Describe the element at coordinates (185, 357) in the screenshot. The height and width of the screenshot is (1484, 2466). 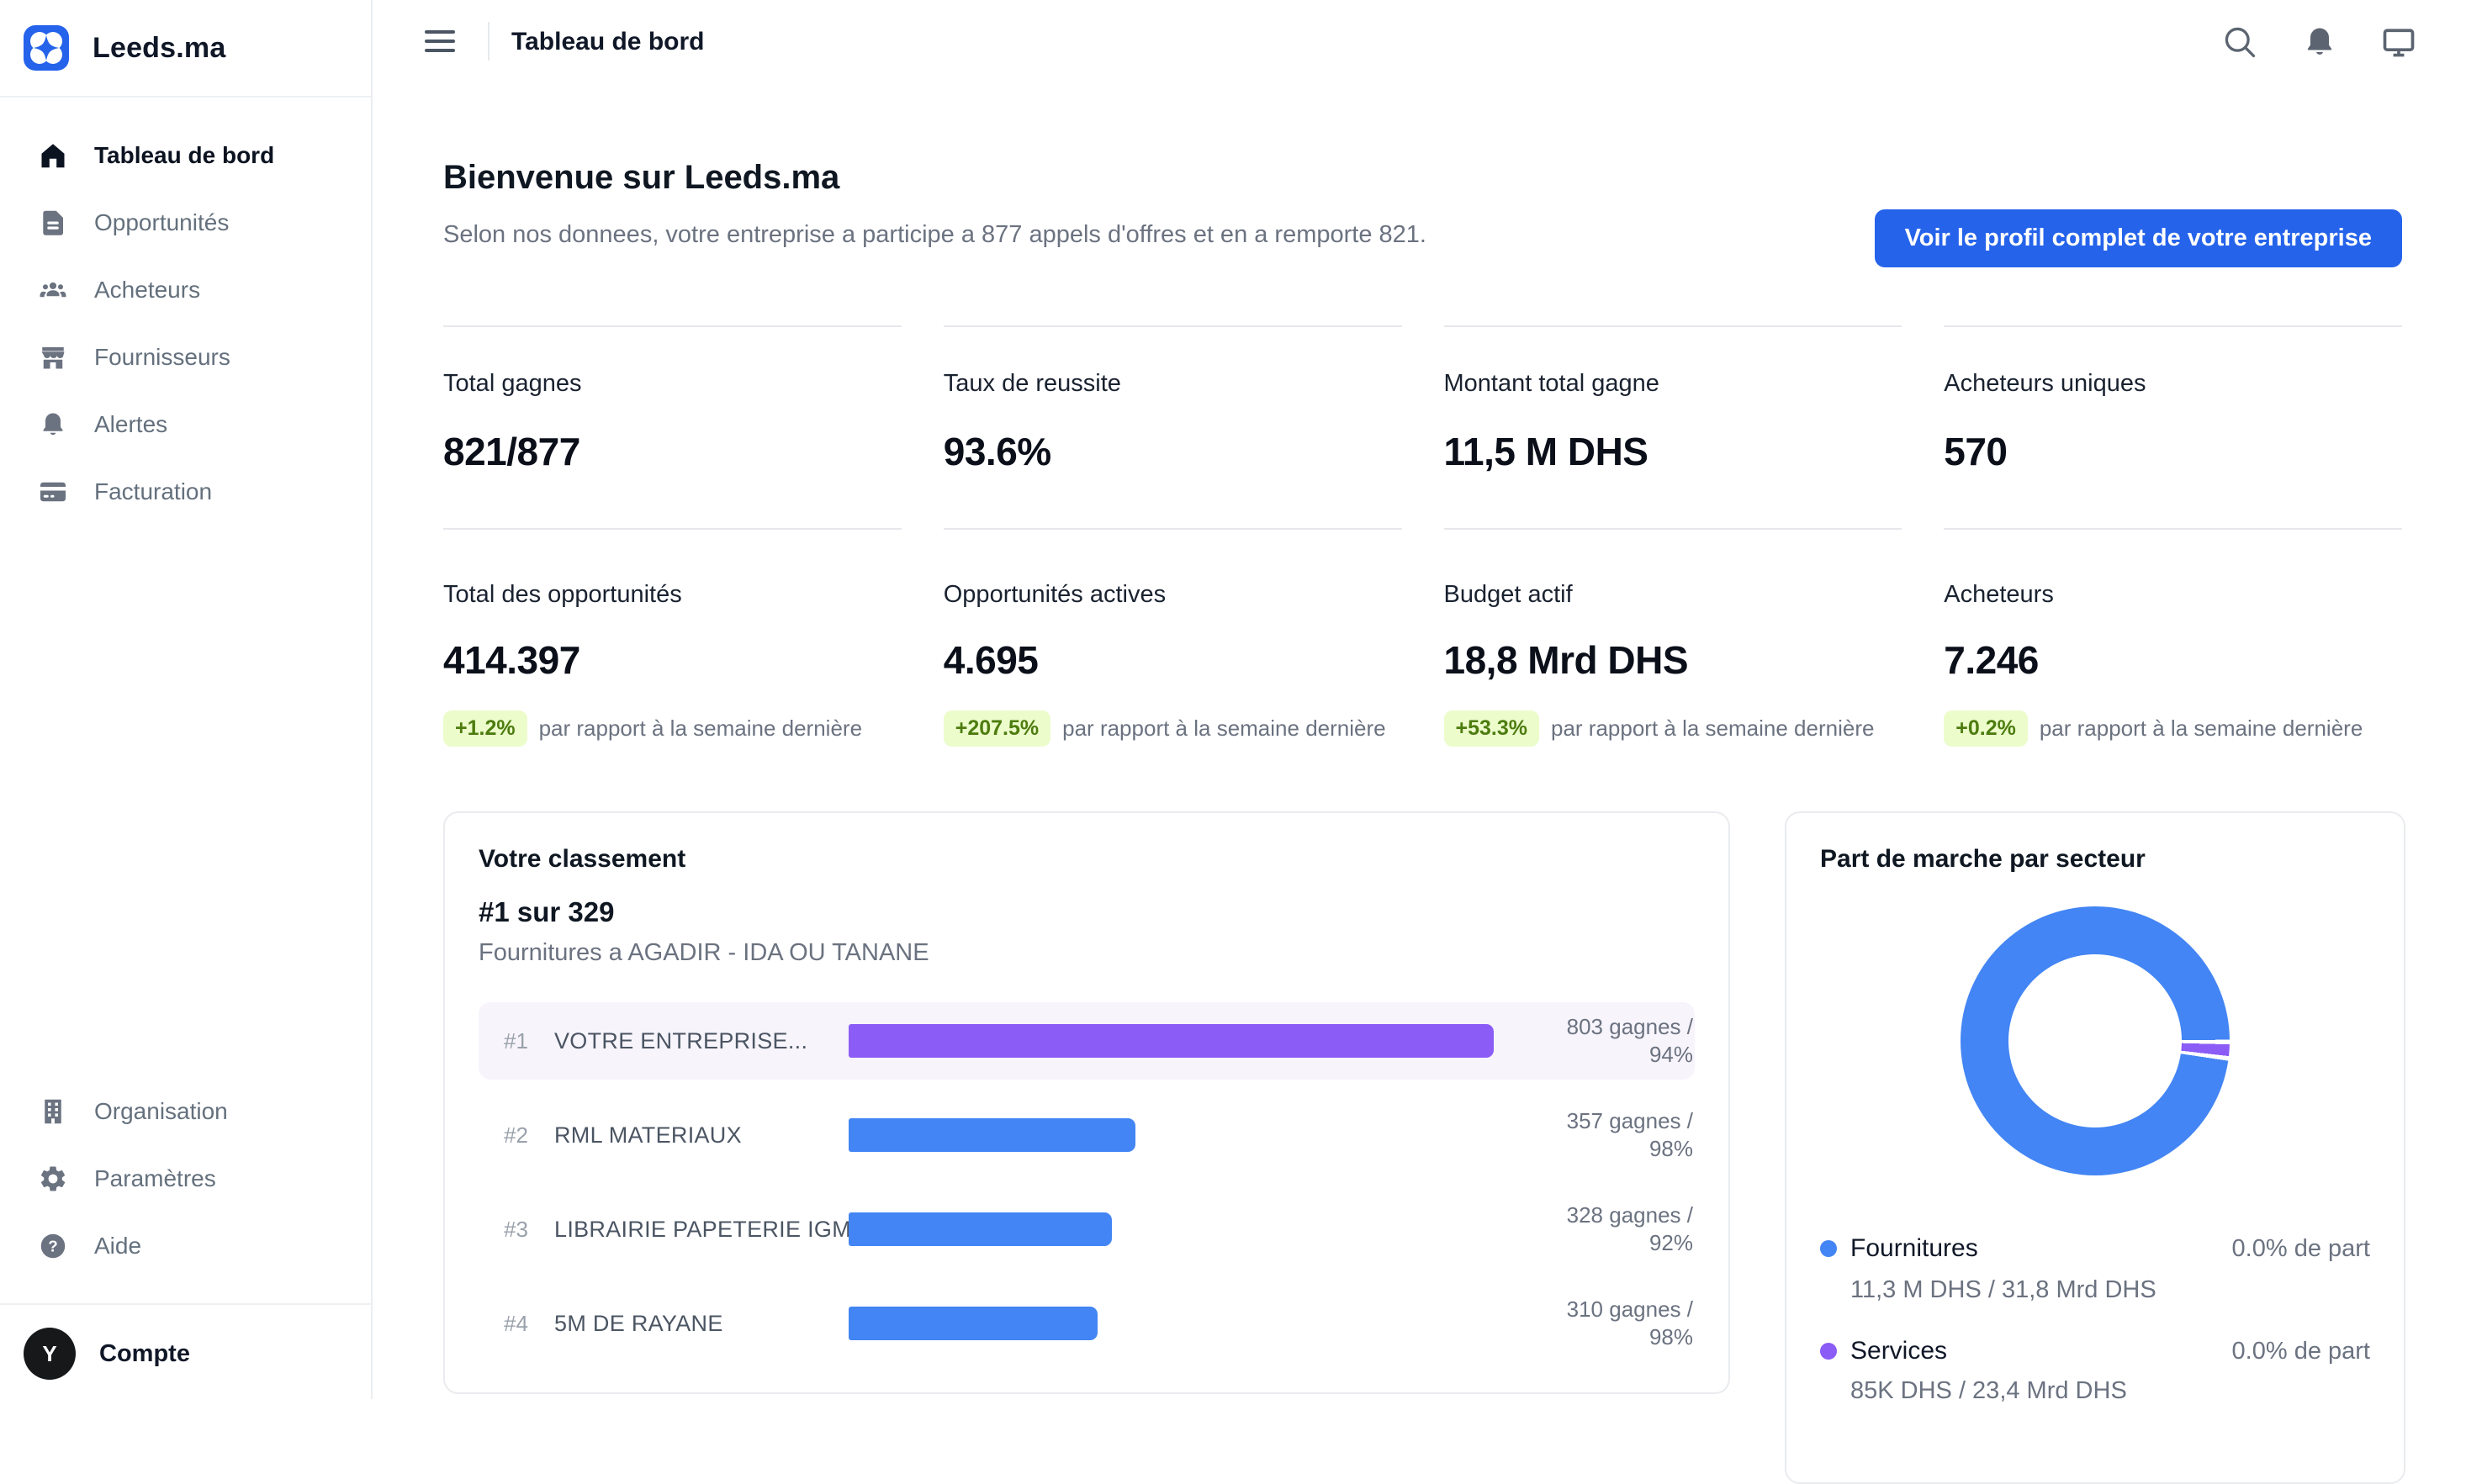
I see `sidebar-item-fournisseurs: Fournisseurs` at that location.